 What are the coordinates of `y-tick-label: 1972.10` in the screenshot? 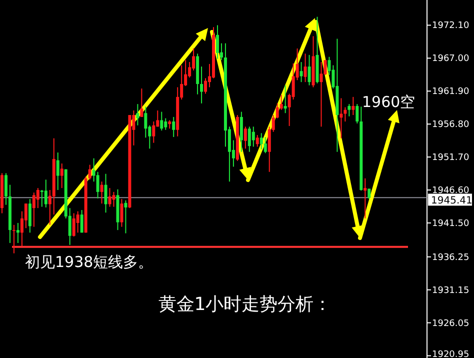 It's located at (451, 26).